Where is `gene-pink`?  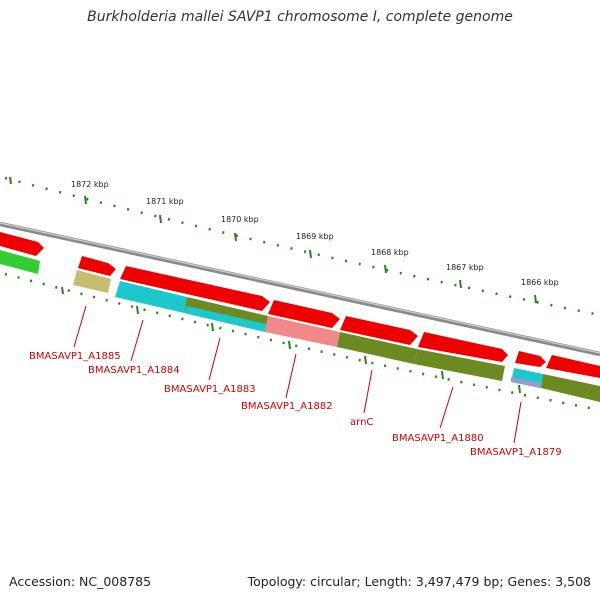 gene-pink is located at coordinates (302, 331).